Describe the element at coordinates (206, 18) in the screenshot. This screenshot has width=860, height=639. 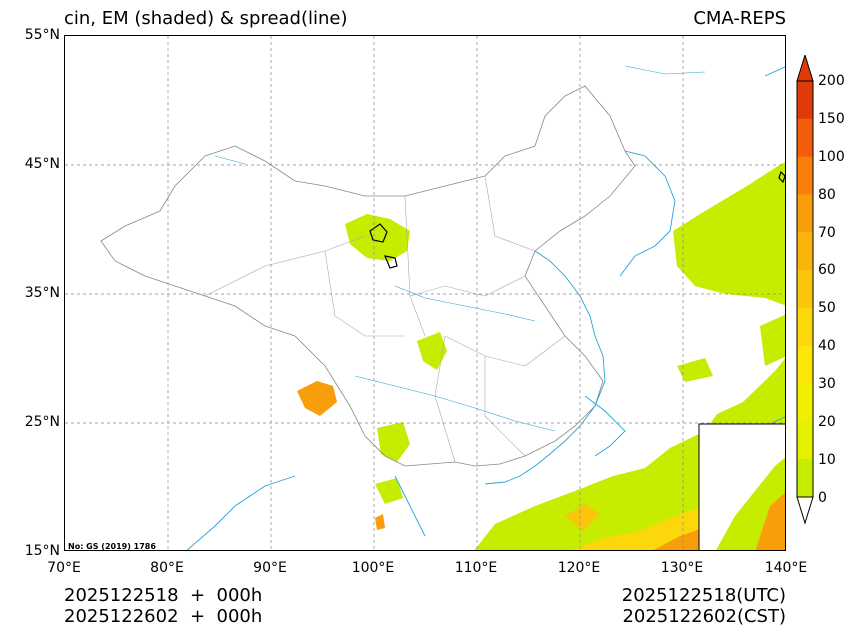
I see `map-title: cin, EM (shaded) & spread(line)` at that location.